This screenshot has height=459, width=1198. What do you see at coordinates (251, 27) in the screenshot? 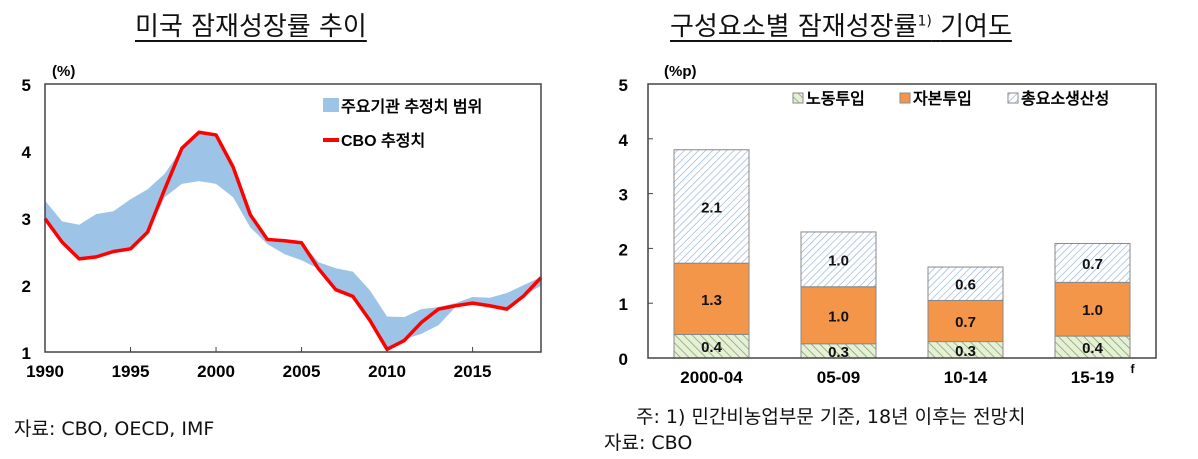
I see `left-chart-title: 미국 잠재성장률 추이` at bounding box center [251, 27].